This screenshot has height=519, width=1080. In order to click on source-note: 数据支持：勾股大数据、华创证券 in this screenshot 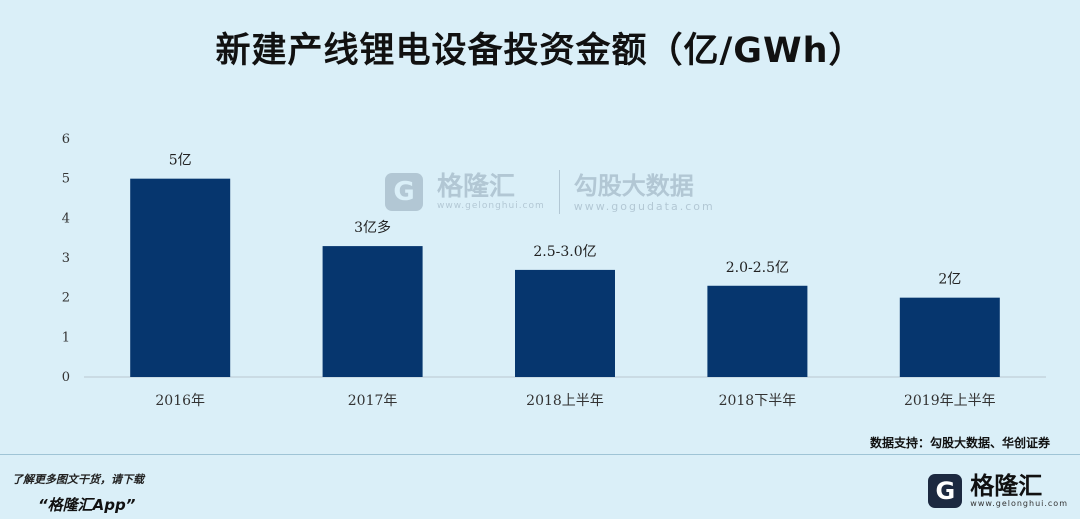, I will do `click(959, 443)`.